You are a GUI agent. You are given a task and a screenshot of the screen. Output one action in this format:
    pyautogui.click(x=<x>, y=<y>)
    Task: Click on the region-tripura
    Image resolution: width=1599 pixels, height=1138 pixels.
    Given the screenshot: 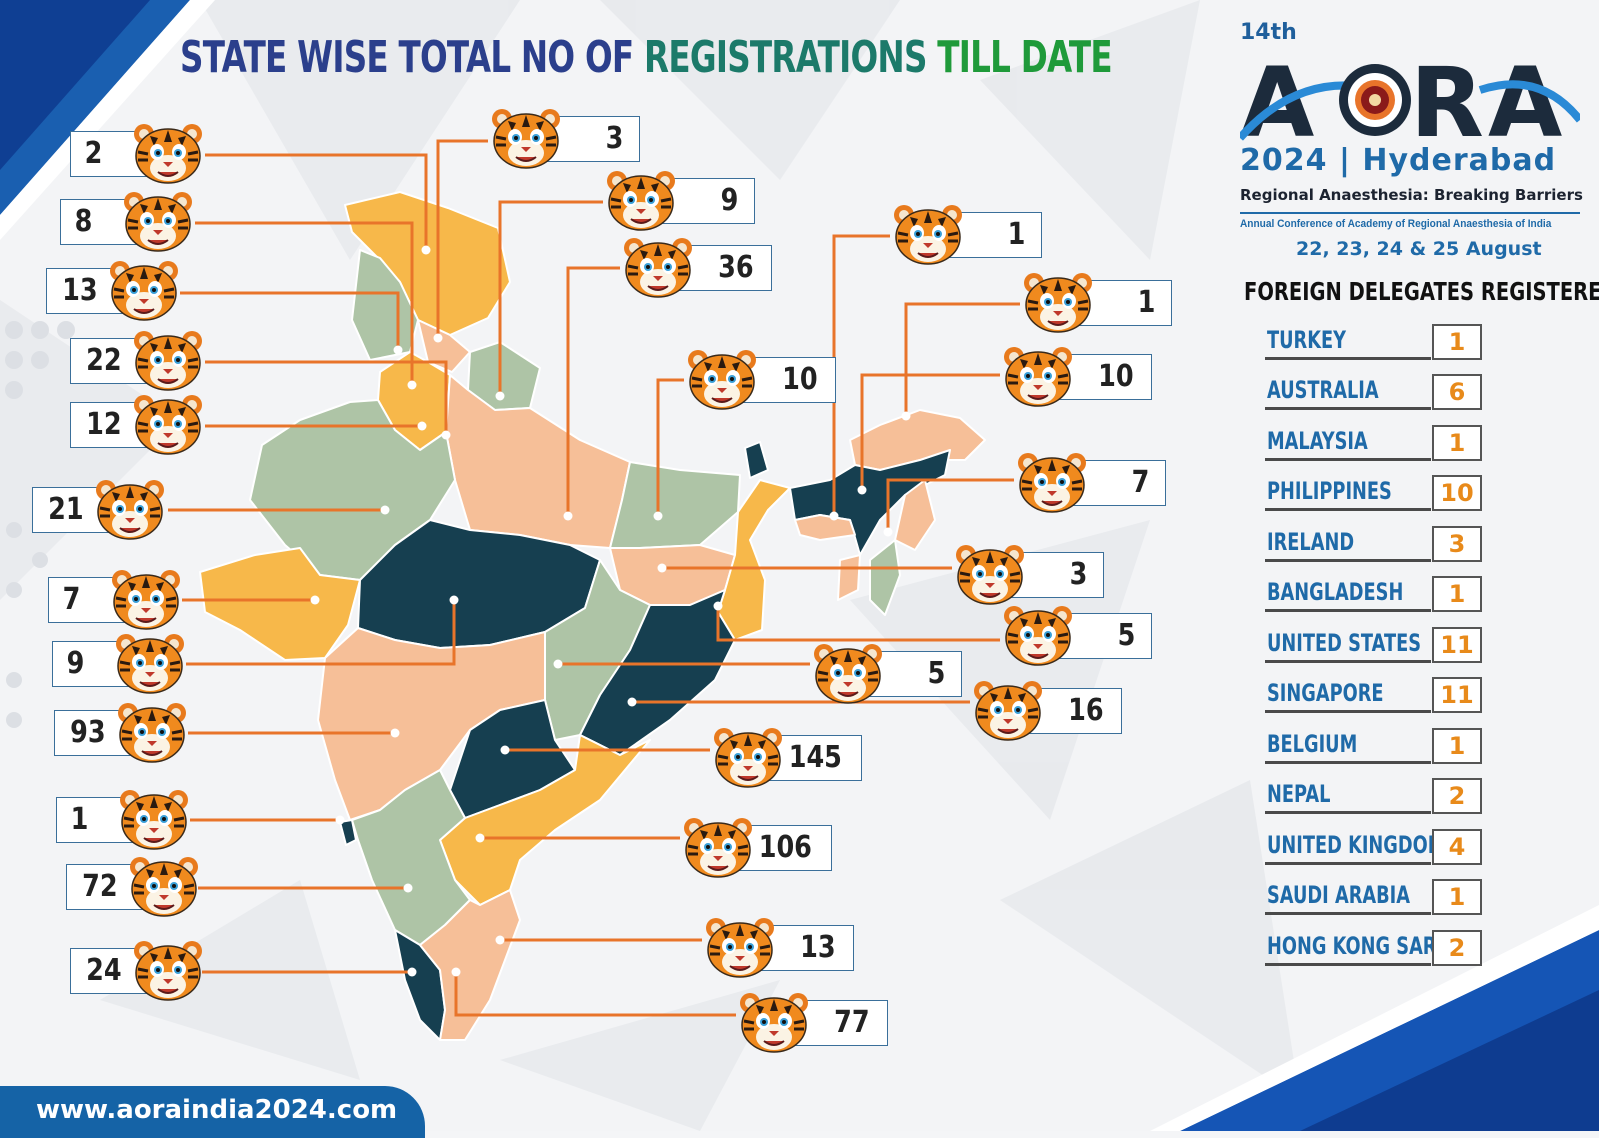 What is the action you would take?
    pyautogui.click(x=849, y=577)
    